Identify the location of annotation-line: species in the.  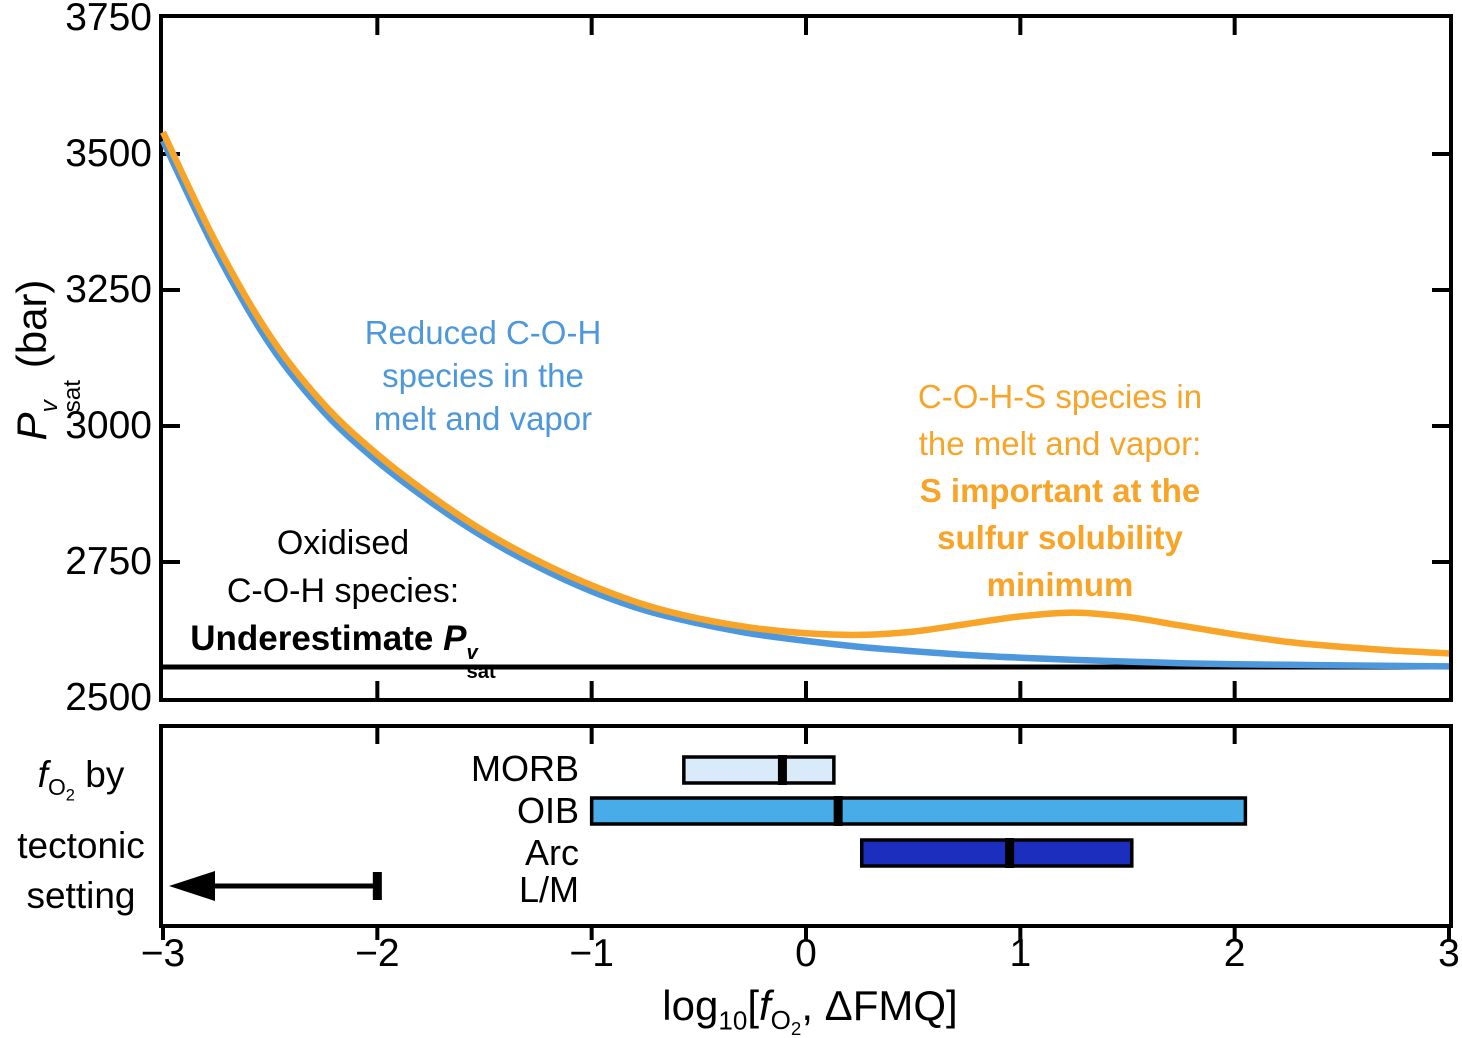
(483, 375).